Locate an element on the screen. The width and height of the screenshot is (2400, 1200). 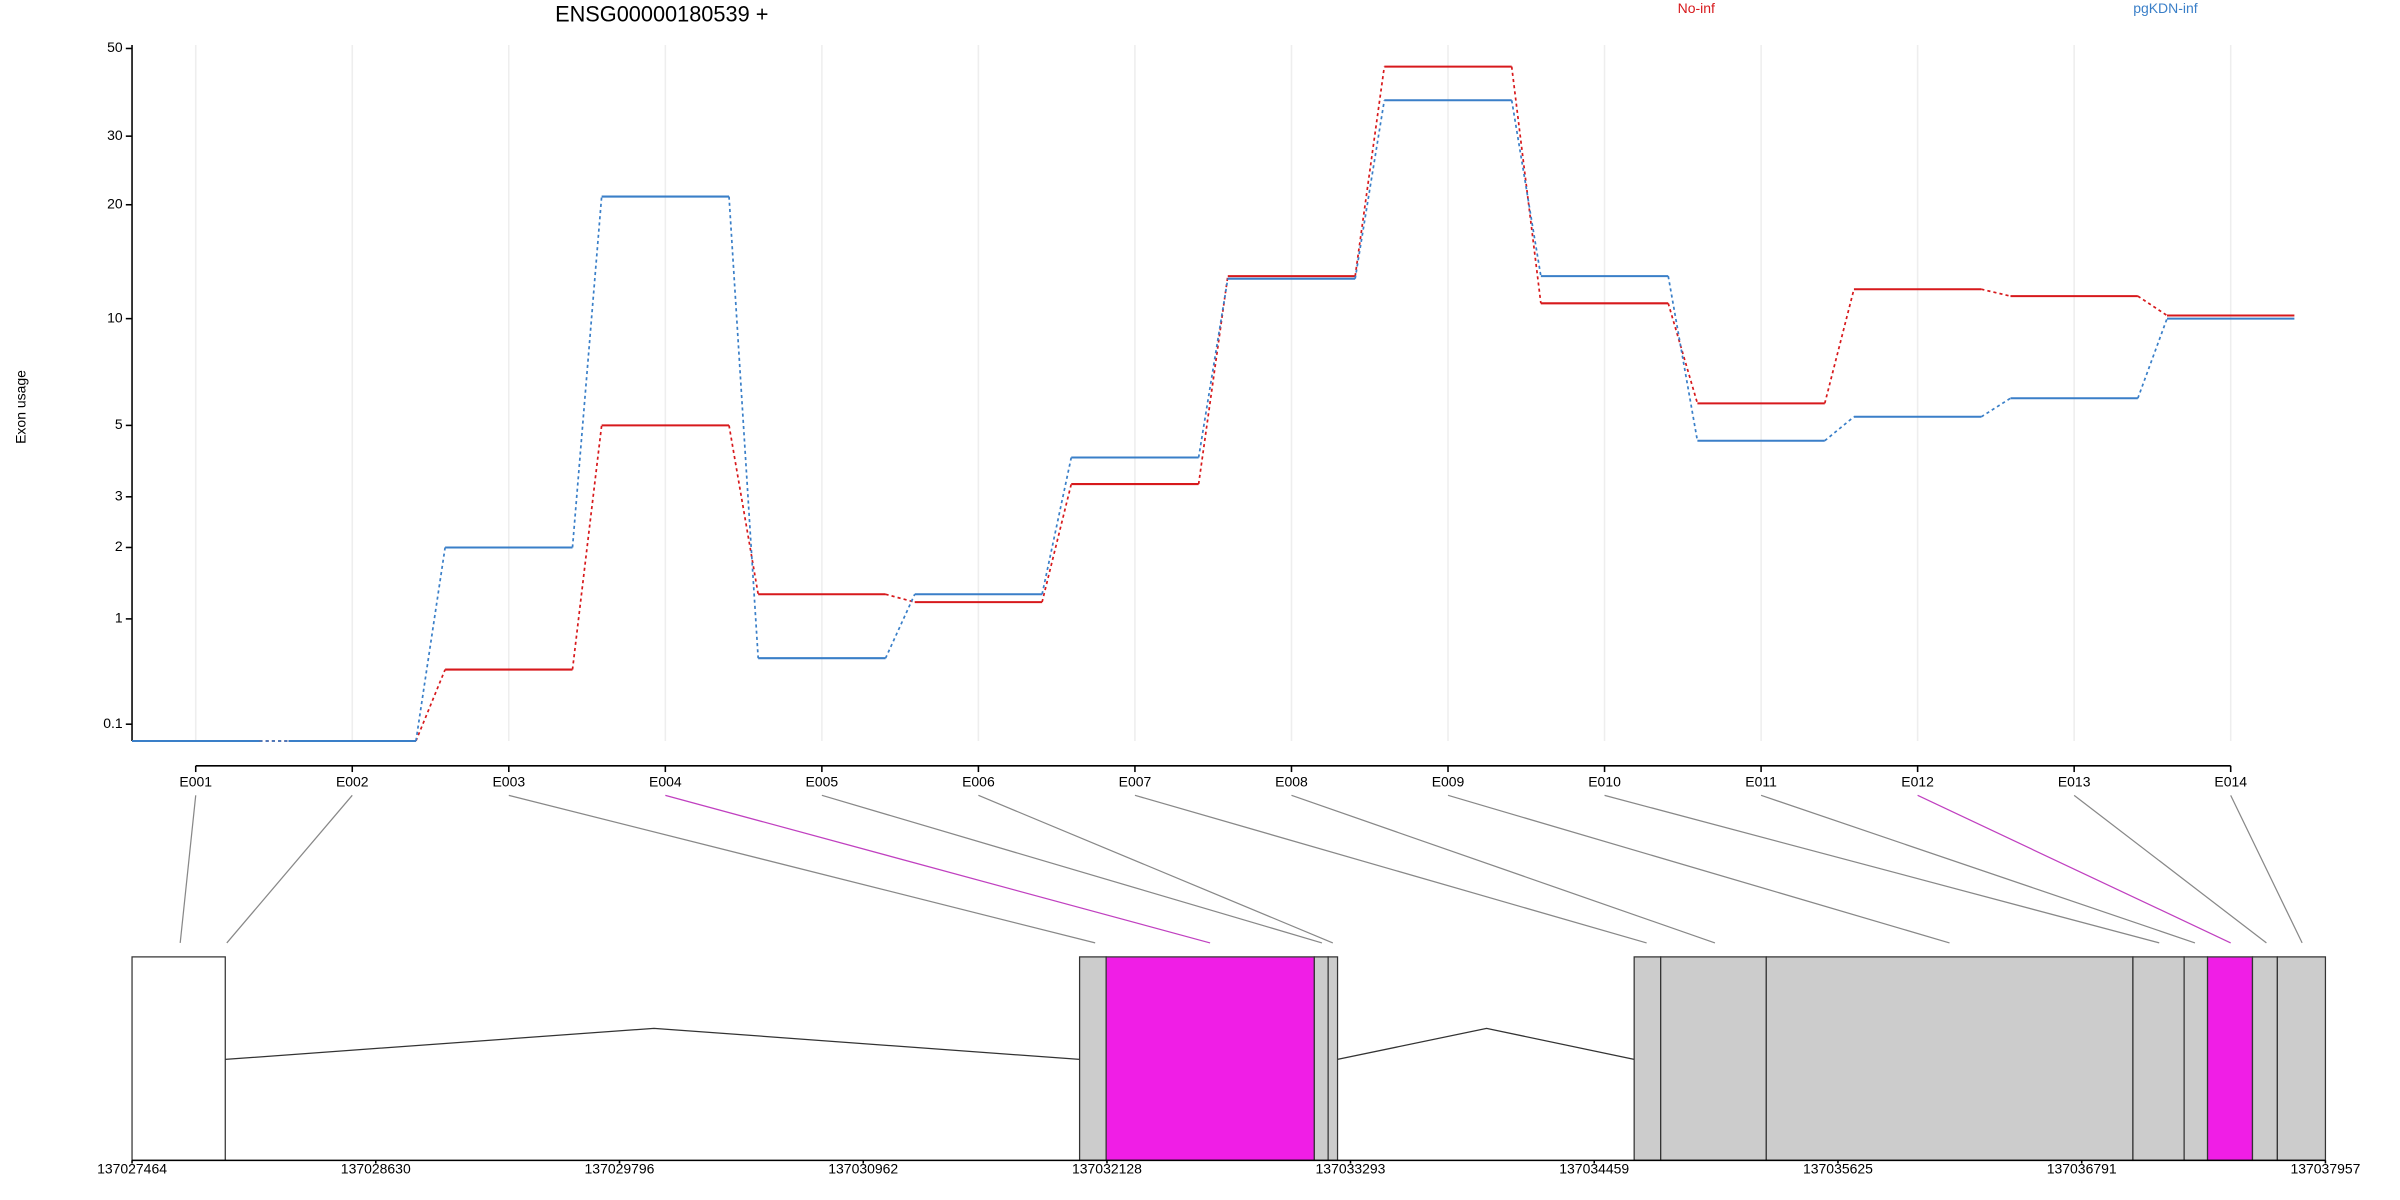
x-tick-label: E001 is located at coordinates (195, 782).